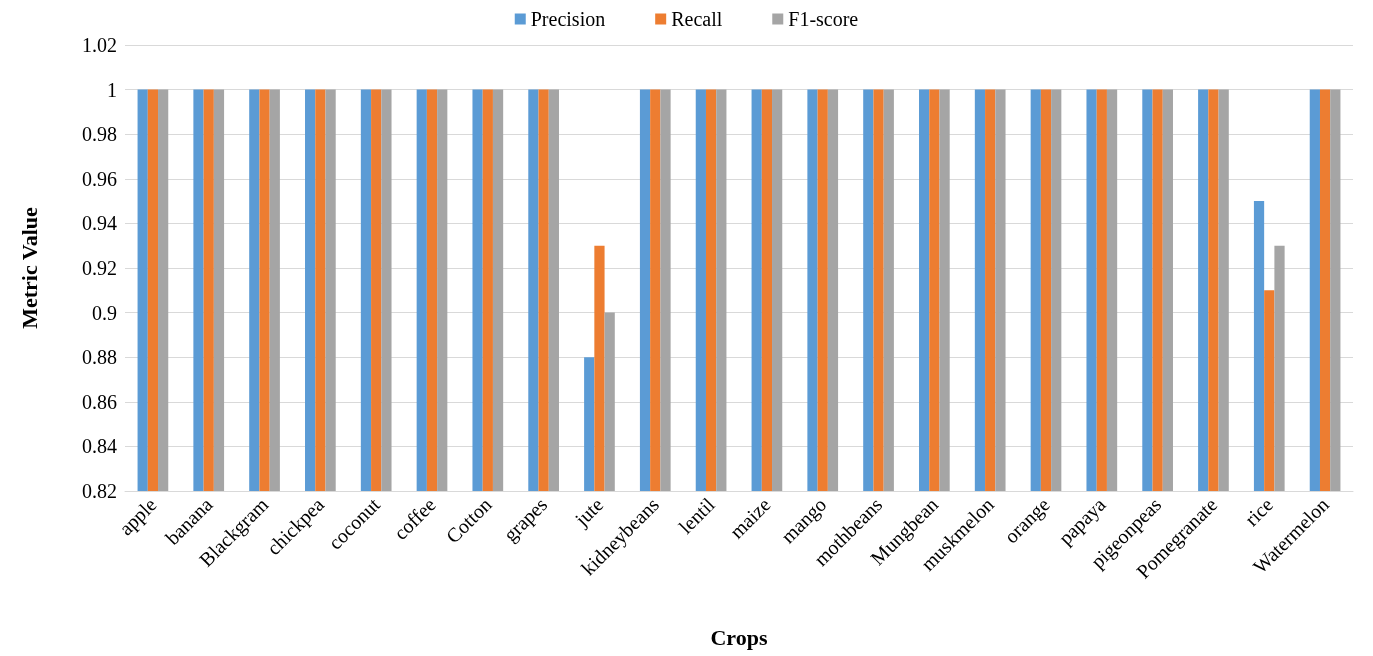  I want to click on y-tick-label: 1, so click(112, 89).